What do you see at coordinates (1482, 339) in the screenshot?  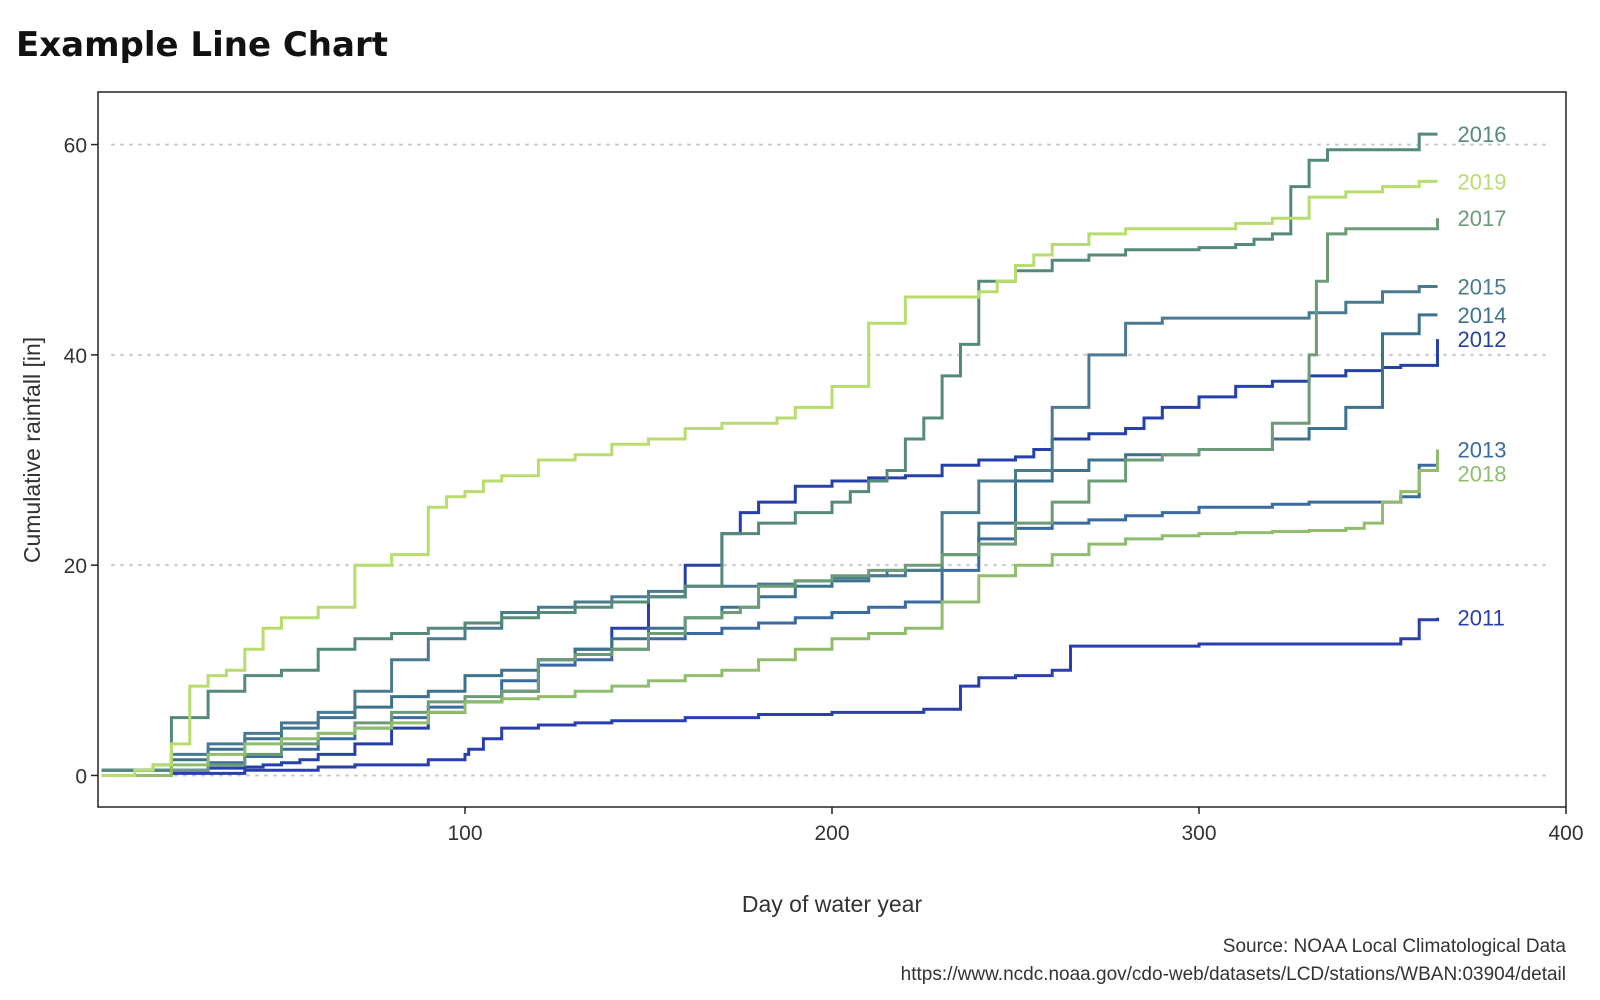 I see `series-label-2012: 2012` at bounding box center [1482, 339].